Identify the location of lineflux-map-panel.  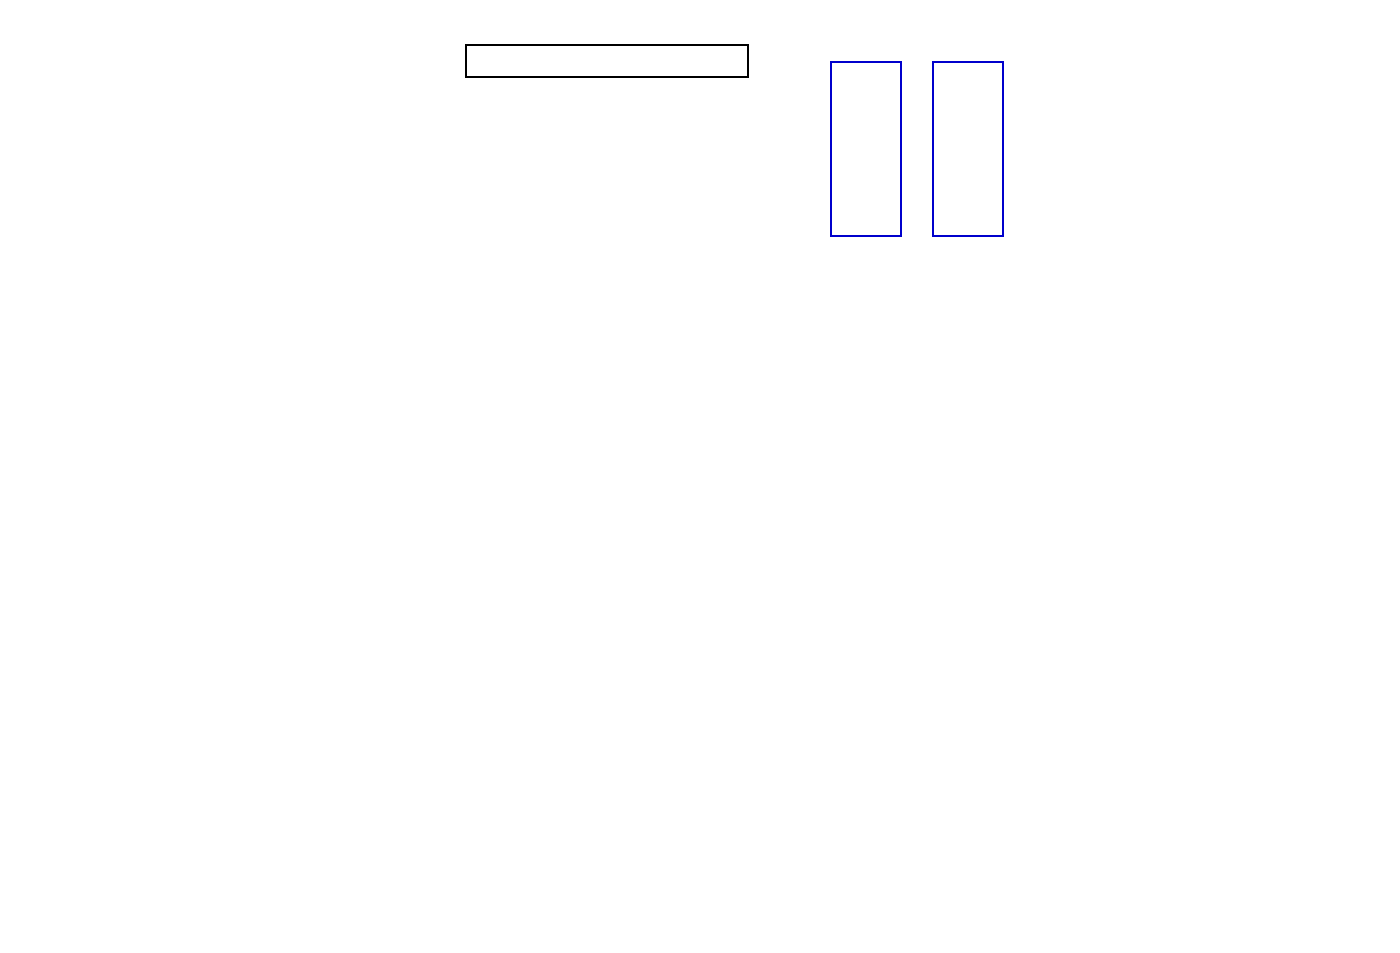
(315, 619).